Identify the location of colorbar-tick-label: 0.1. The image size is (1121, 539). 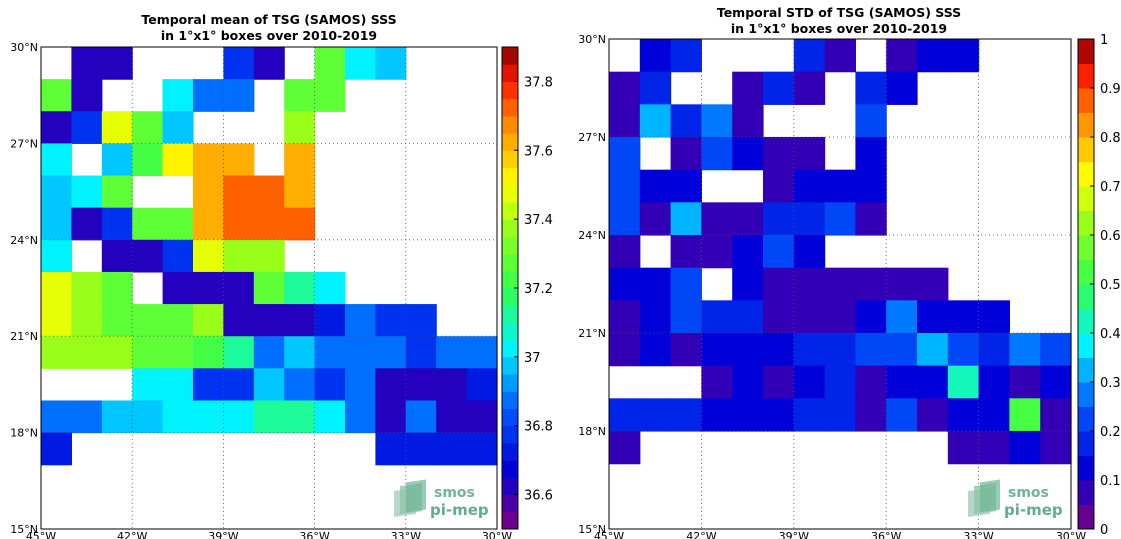
(1110, 481).